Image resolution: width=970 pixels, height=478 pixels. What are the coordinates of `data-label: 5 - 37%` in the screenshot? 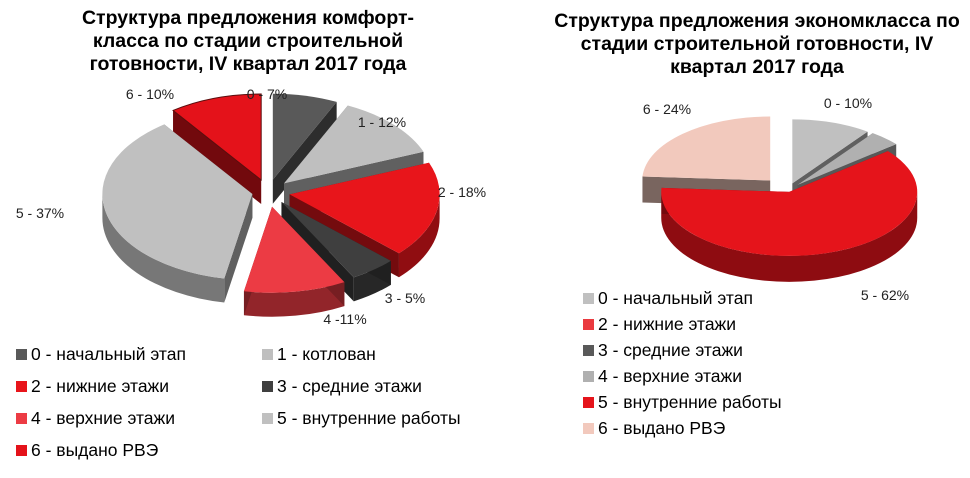 It's located at (40, 213).